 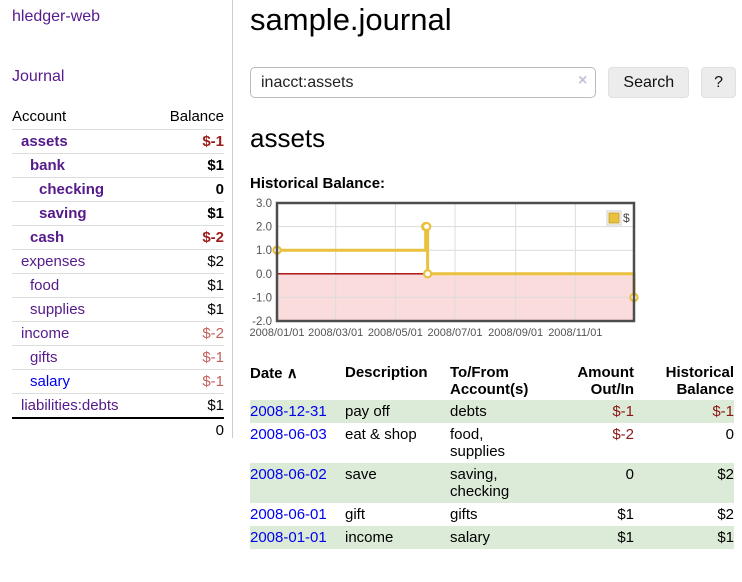 What do you see at coordinates (118, 237) in the screenshot?
I see `account-row: cash $-2` at bounding box center [118, 237].